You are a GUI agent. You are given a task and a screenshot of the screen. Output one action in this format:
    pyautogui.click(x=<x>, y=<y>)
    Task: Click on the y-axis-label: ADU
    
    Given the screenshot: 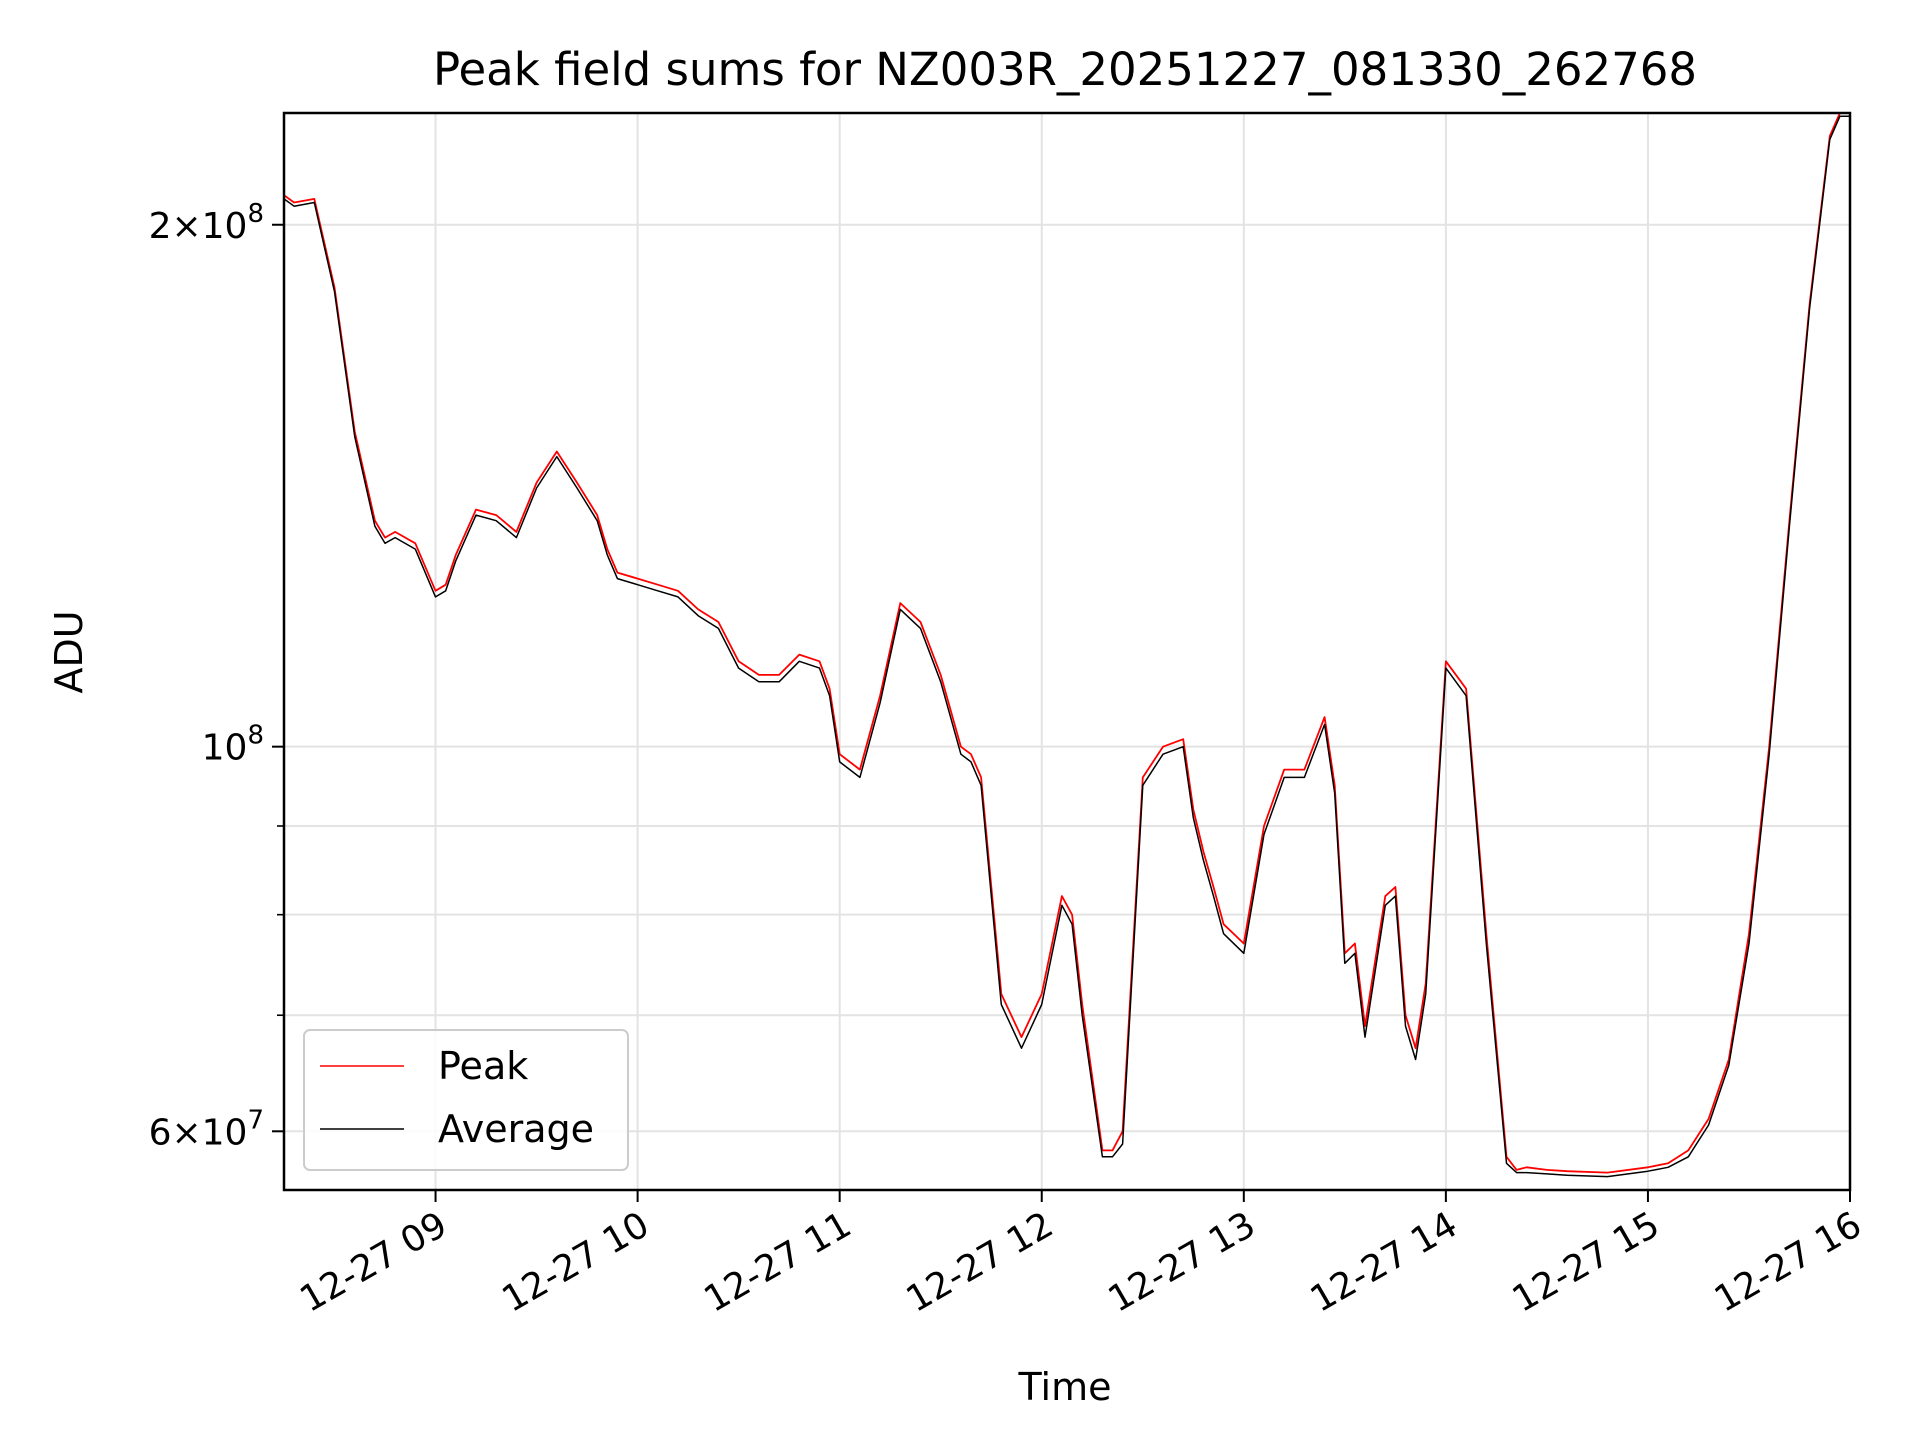 What is the action you would take?
    pyautogui.click(x=69, y=651)
    